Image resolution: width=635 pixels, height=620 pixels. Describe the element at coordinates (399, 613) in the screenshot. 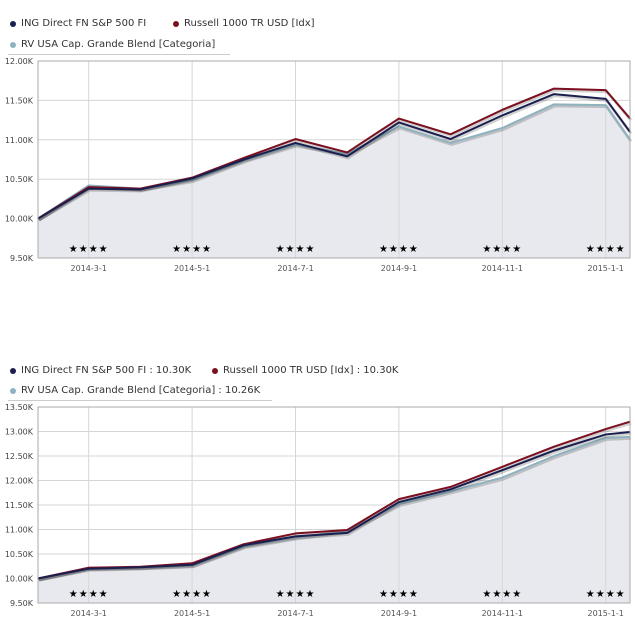

I see `x-tick-label: 2014-9-1` at that location.